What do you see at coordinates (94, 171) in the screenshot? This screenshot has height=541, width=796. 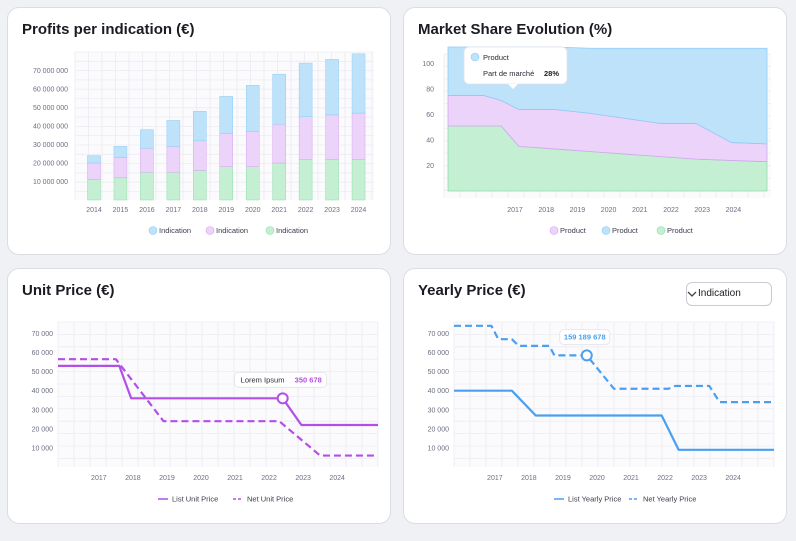 I see `bar-pink-2014` at bounding box center [94, 171].